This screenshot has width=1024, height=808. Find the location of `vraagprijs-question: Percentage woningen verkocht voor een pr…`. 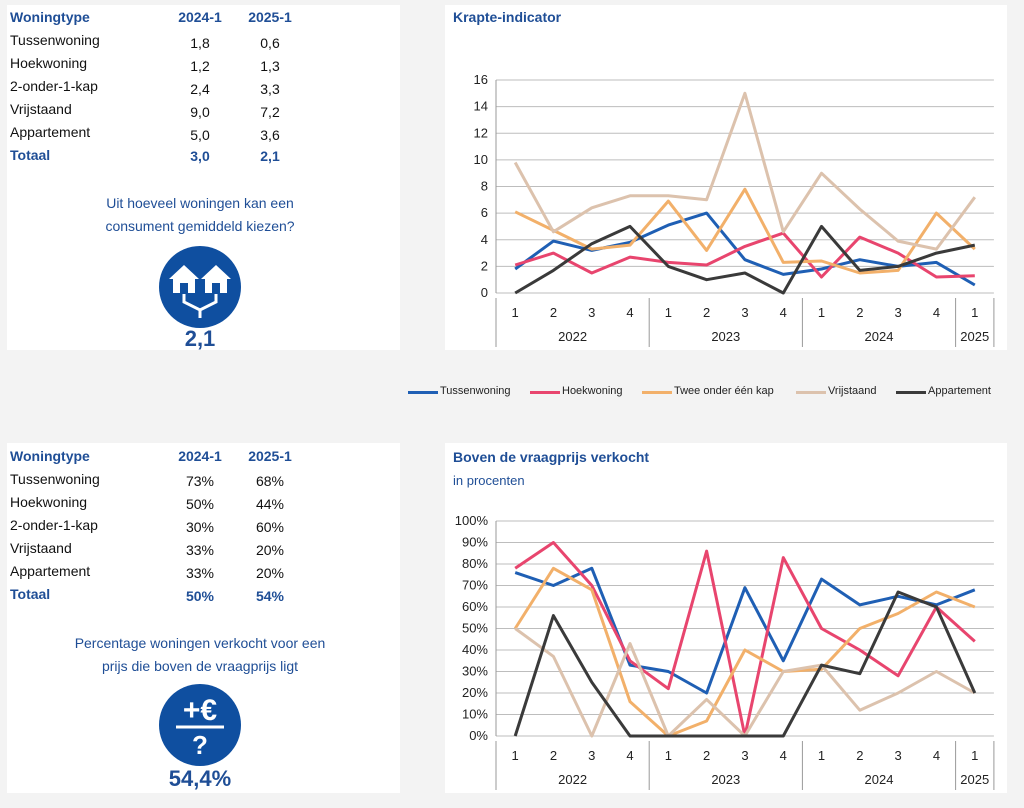

vraagprijs-question: Percentage woningen verkocht voor een pr… is located at coordinates (200, 655).